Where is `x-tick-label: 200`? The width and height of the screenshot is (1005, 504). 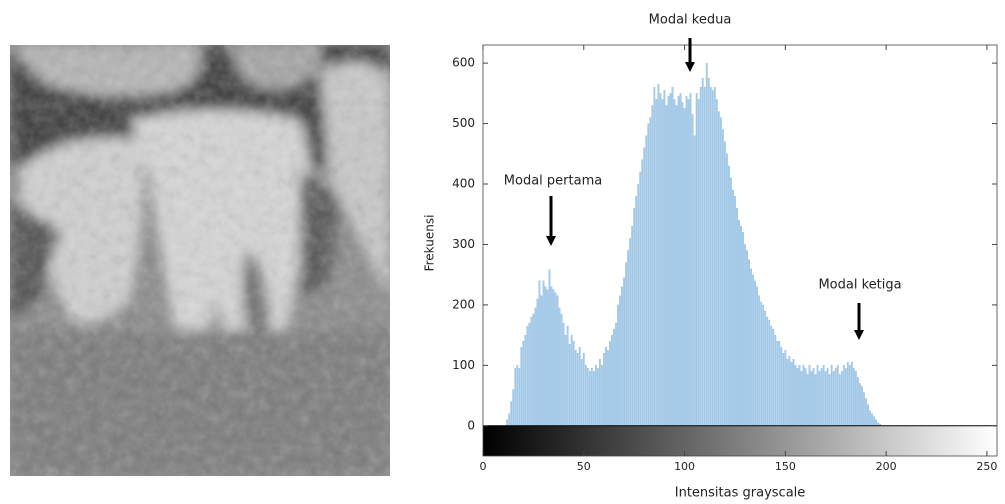
x-tick-label: 200 is located at coordinates (886, 466).